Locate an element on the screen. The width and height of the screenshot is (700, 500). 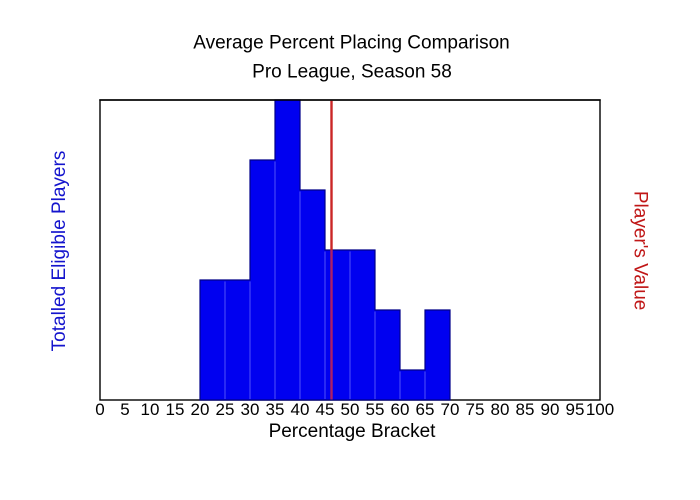
svg-text: Player's Value is located at coordinates (640, 250).